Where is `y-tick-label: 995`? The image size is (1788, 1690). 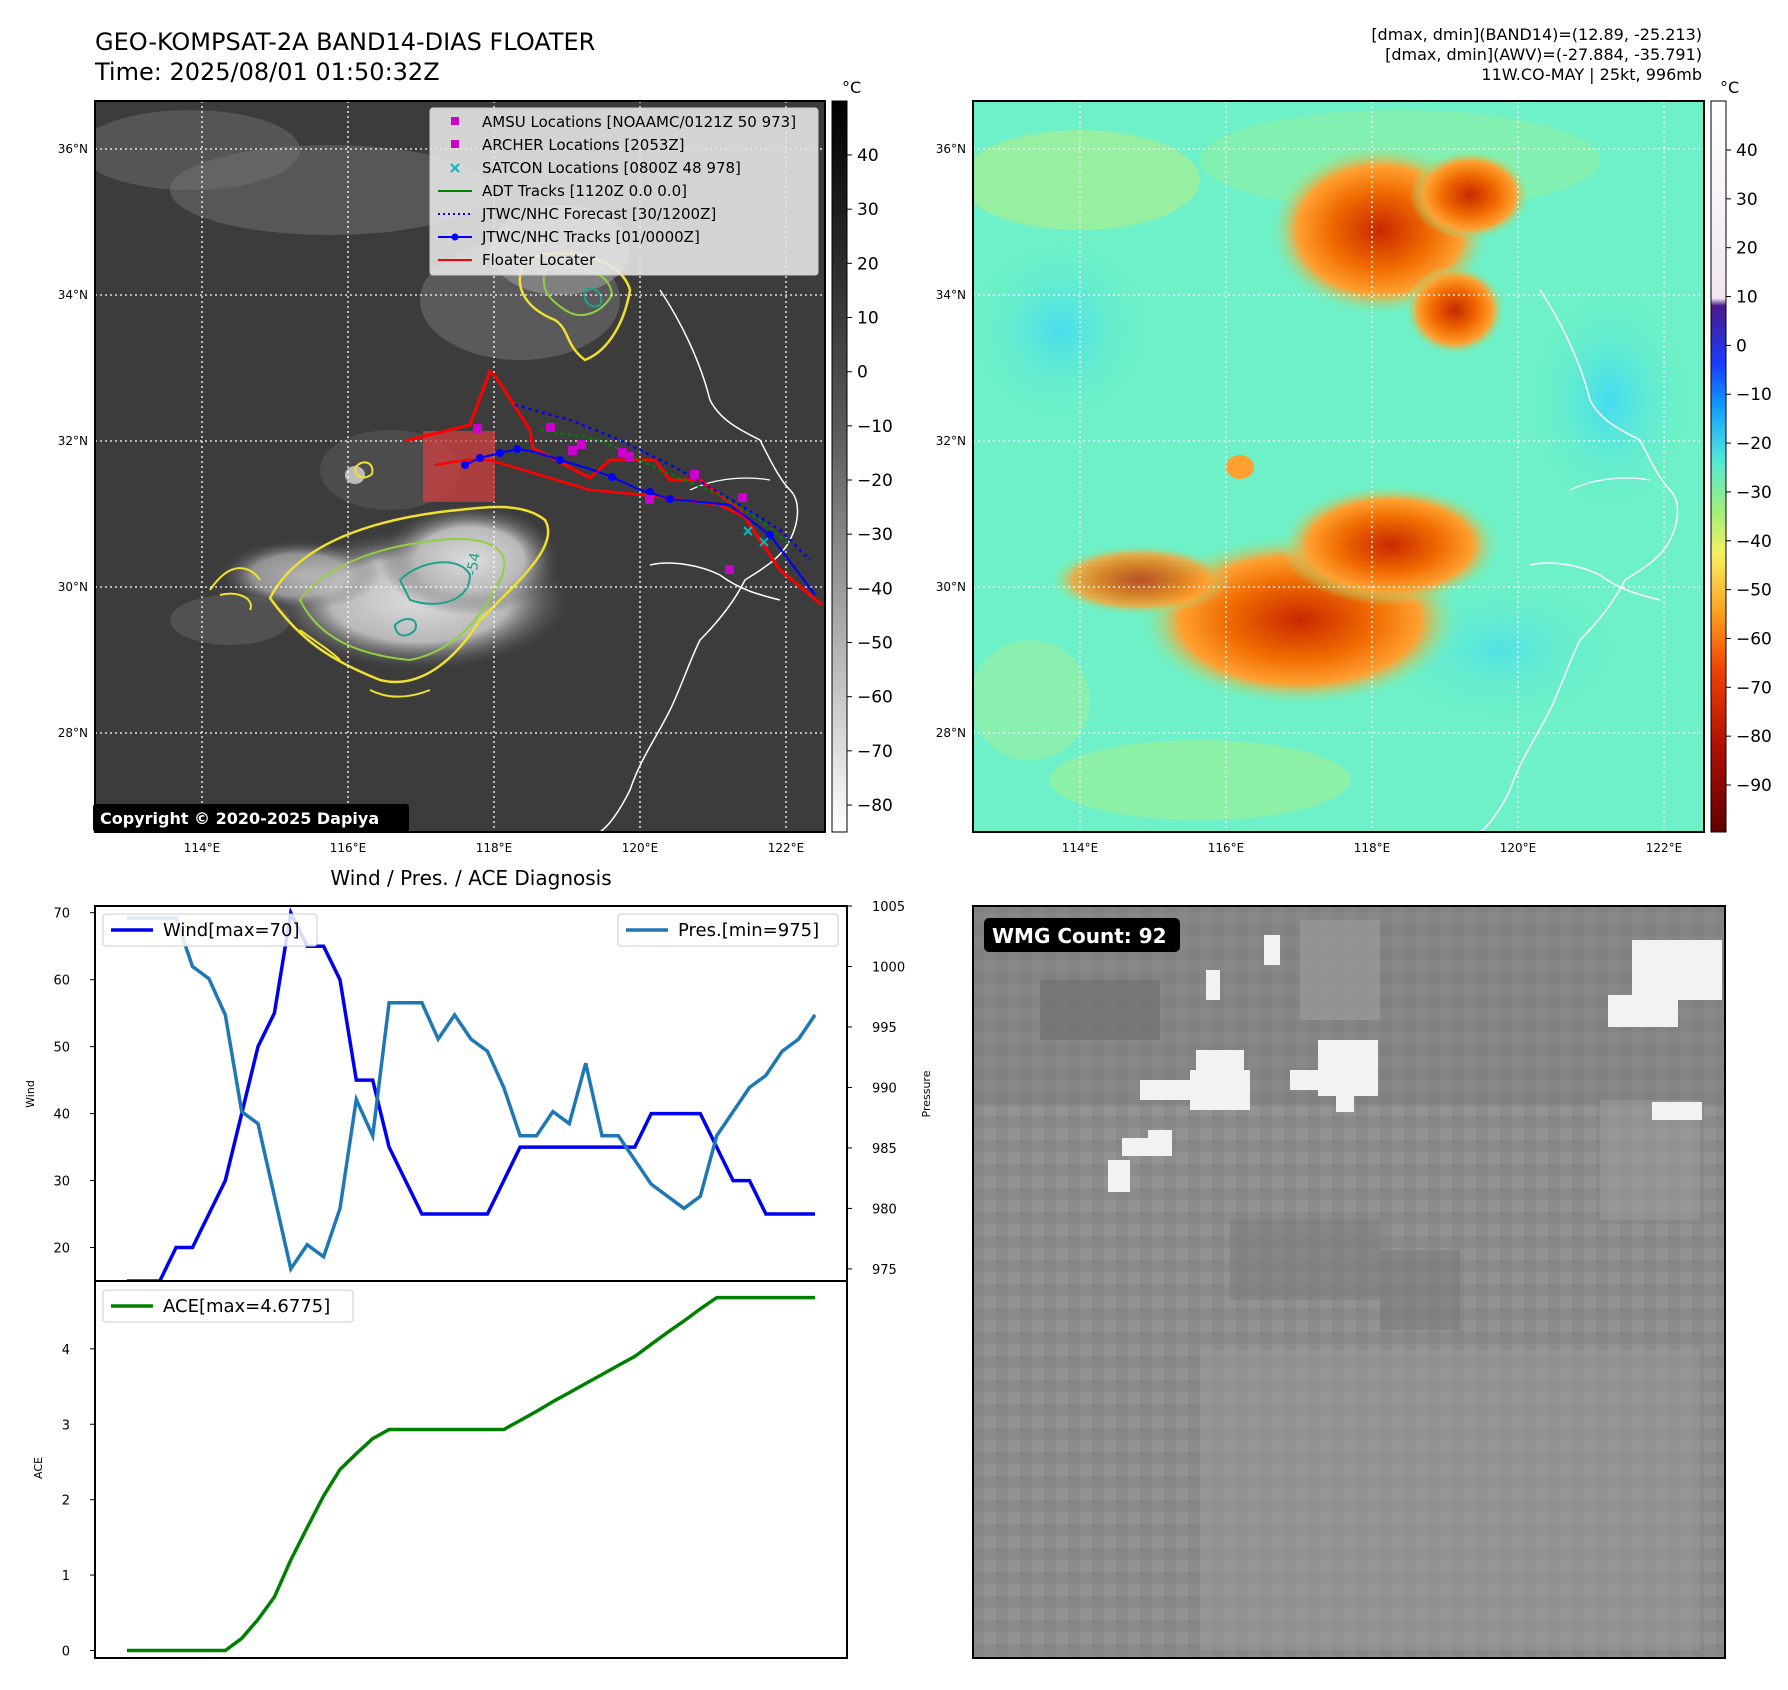
y-tick-label: 995 is located at coordinates (884, 1028).